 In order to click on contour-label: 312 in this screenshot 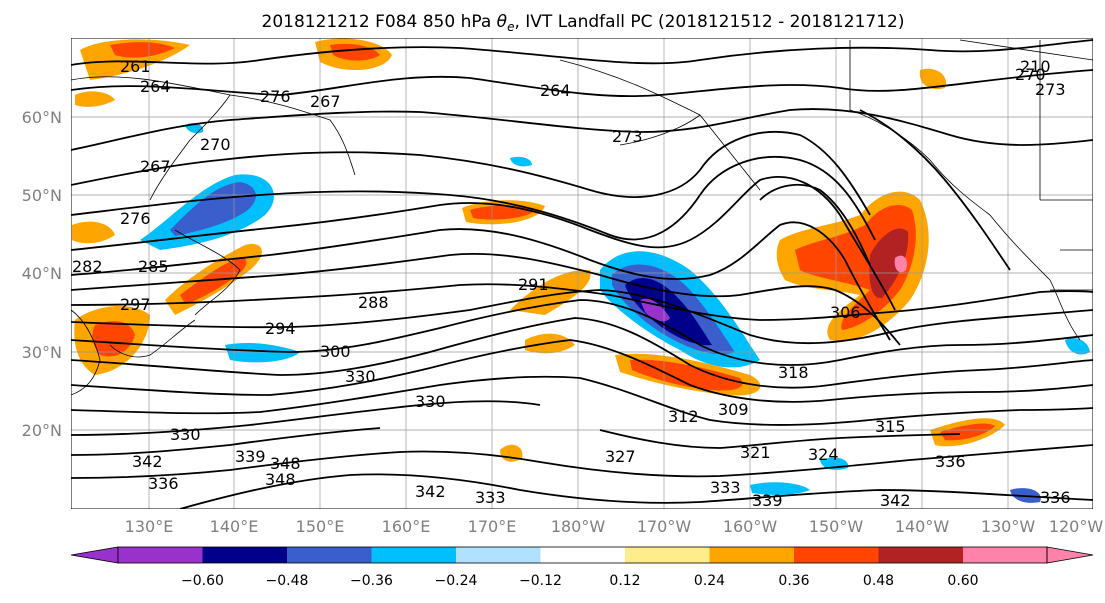, I will do `click(683, 416)`.